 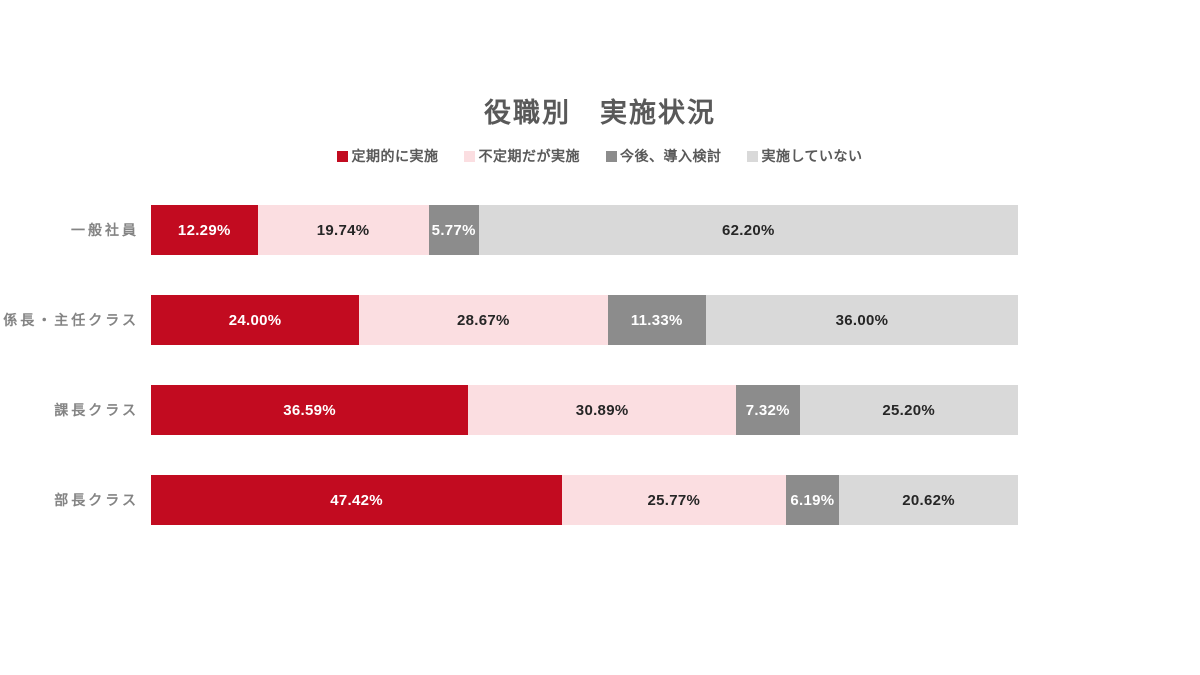 I want to click on bar-segment: 36.59%, so click(x=310, y=410).